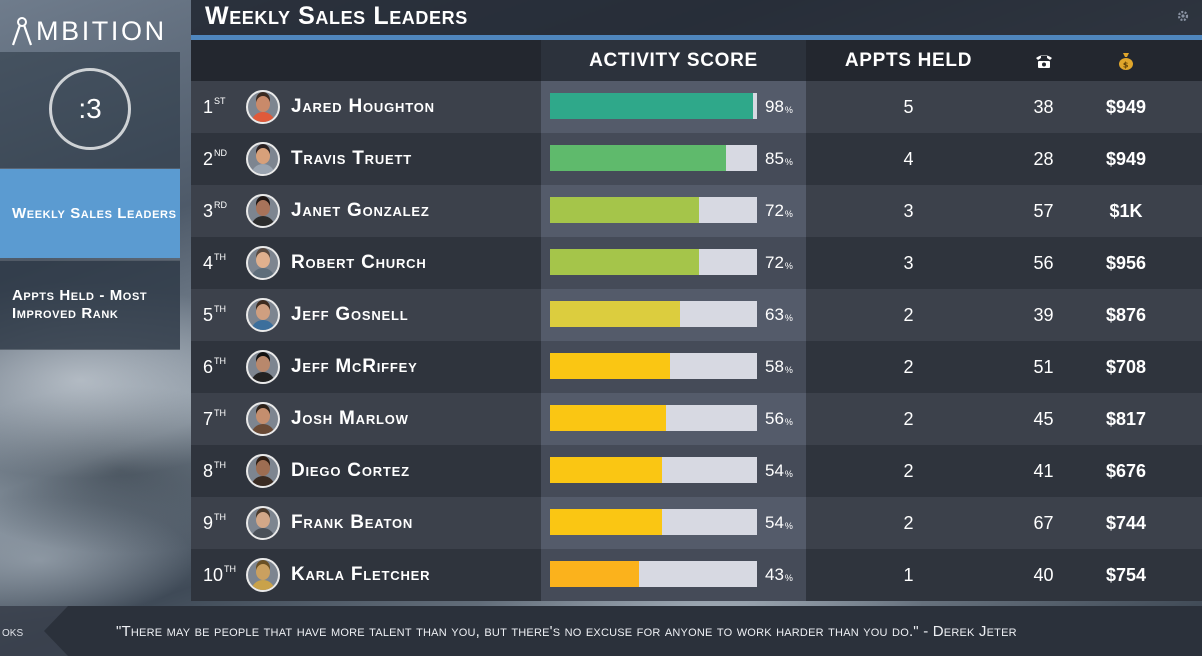 Image resolution: width=1202 pixels, height=656 pixels. I want to click on rank: 6 TH, so click(215, 366).